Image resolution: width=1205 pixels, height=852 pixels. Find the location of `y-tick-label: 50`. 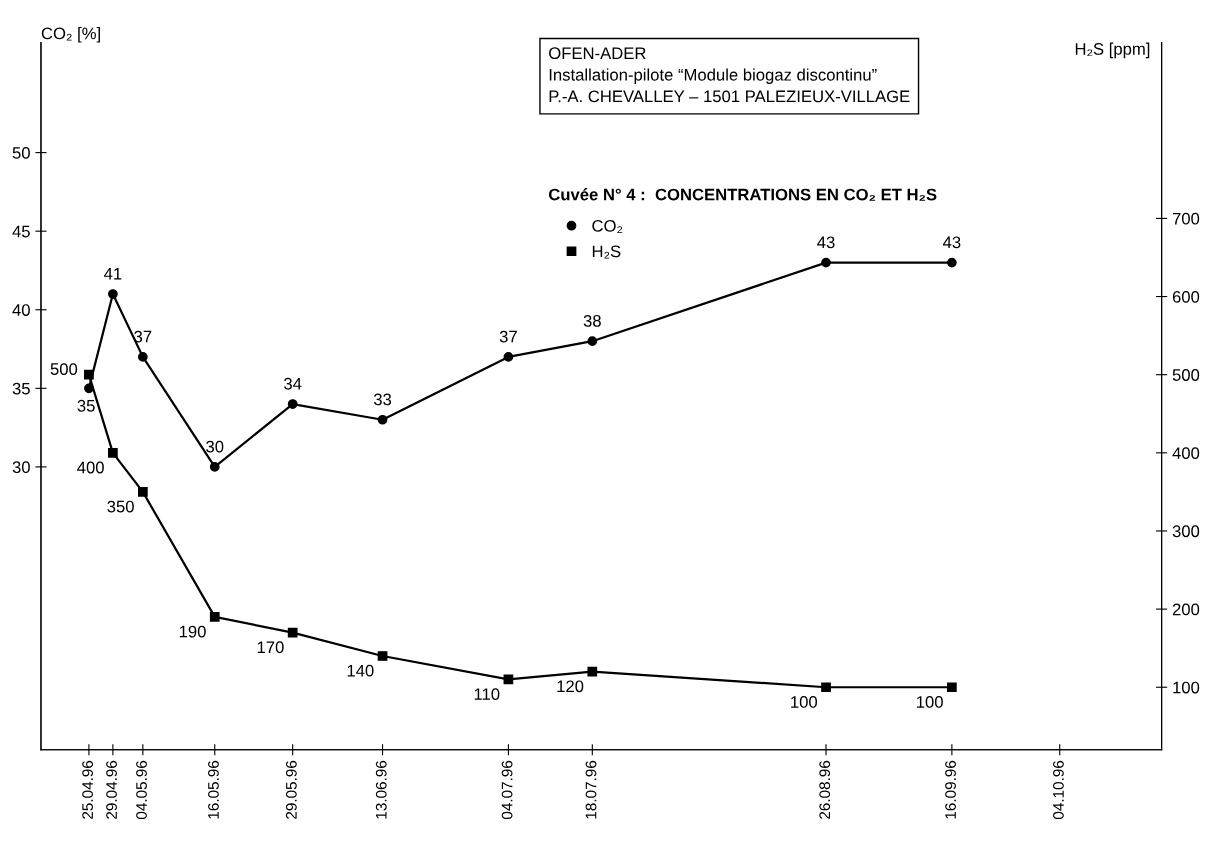

y-tick-label: 50 is located at coordinates (21, 153).